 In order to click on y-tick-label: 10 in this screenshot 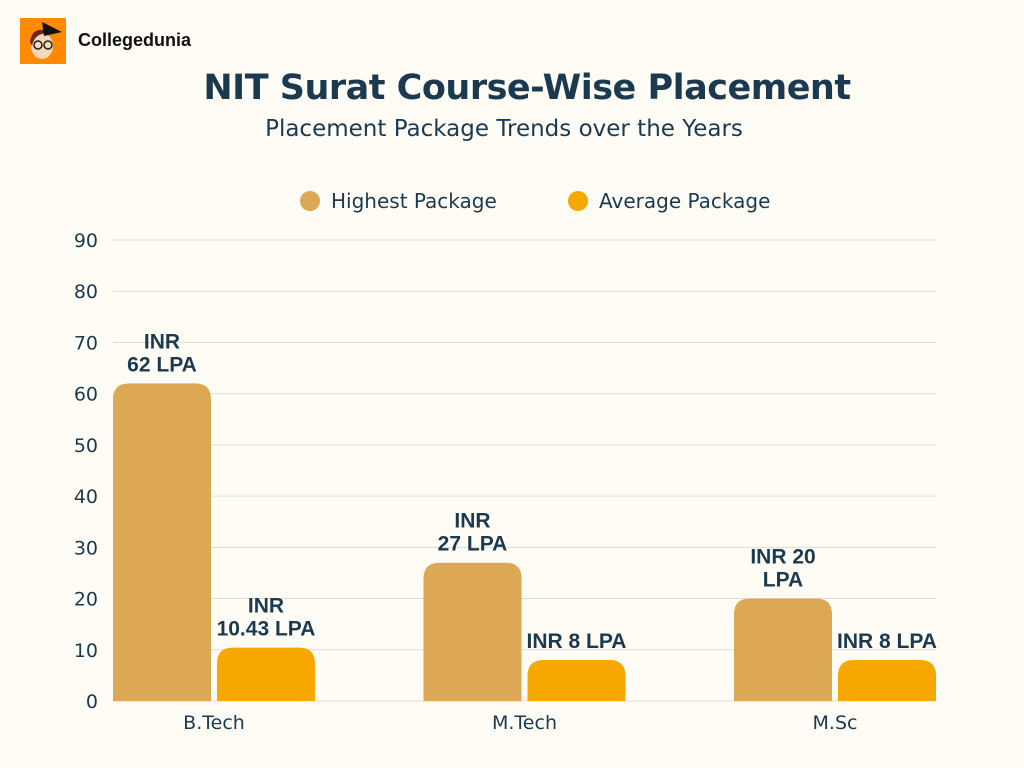, I will do `click(86, 651)`.